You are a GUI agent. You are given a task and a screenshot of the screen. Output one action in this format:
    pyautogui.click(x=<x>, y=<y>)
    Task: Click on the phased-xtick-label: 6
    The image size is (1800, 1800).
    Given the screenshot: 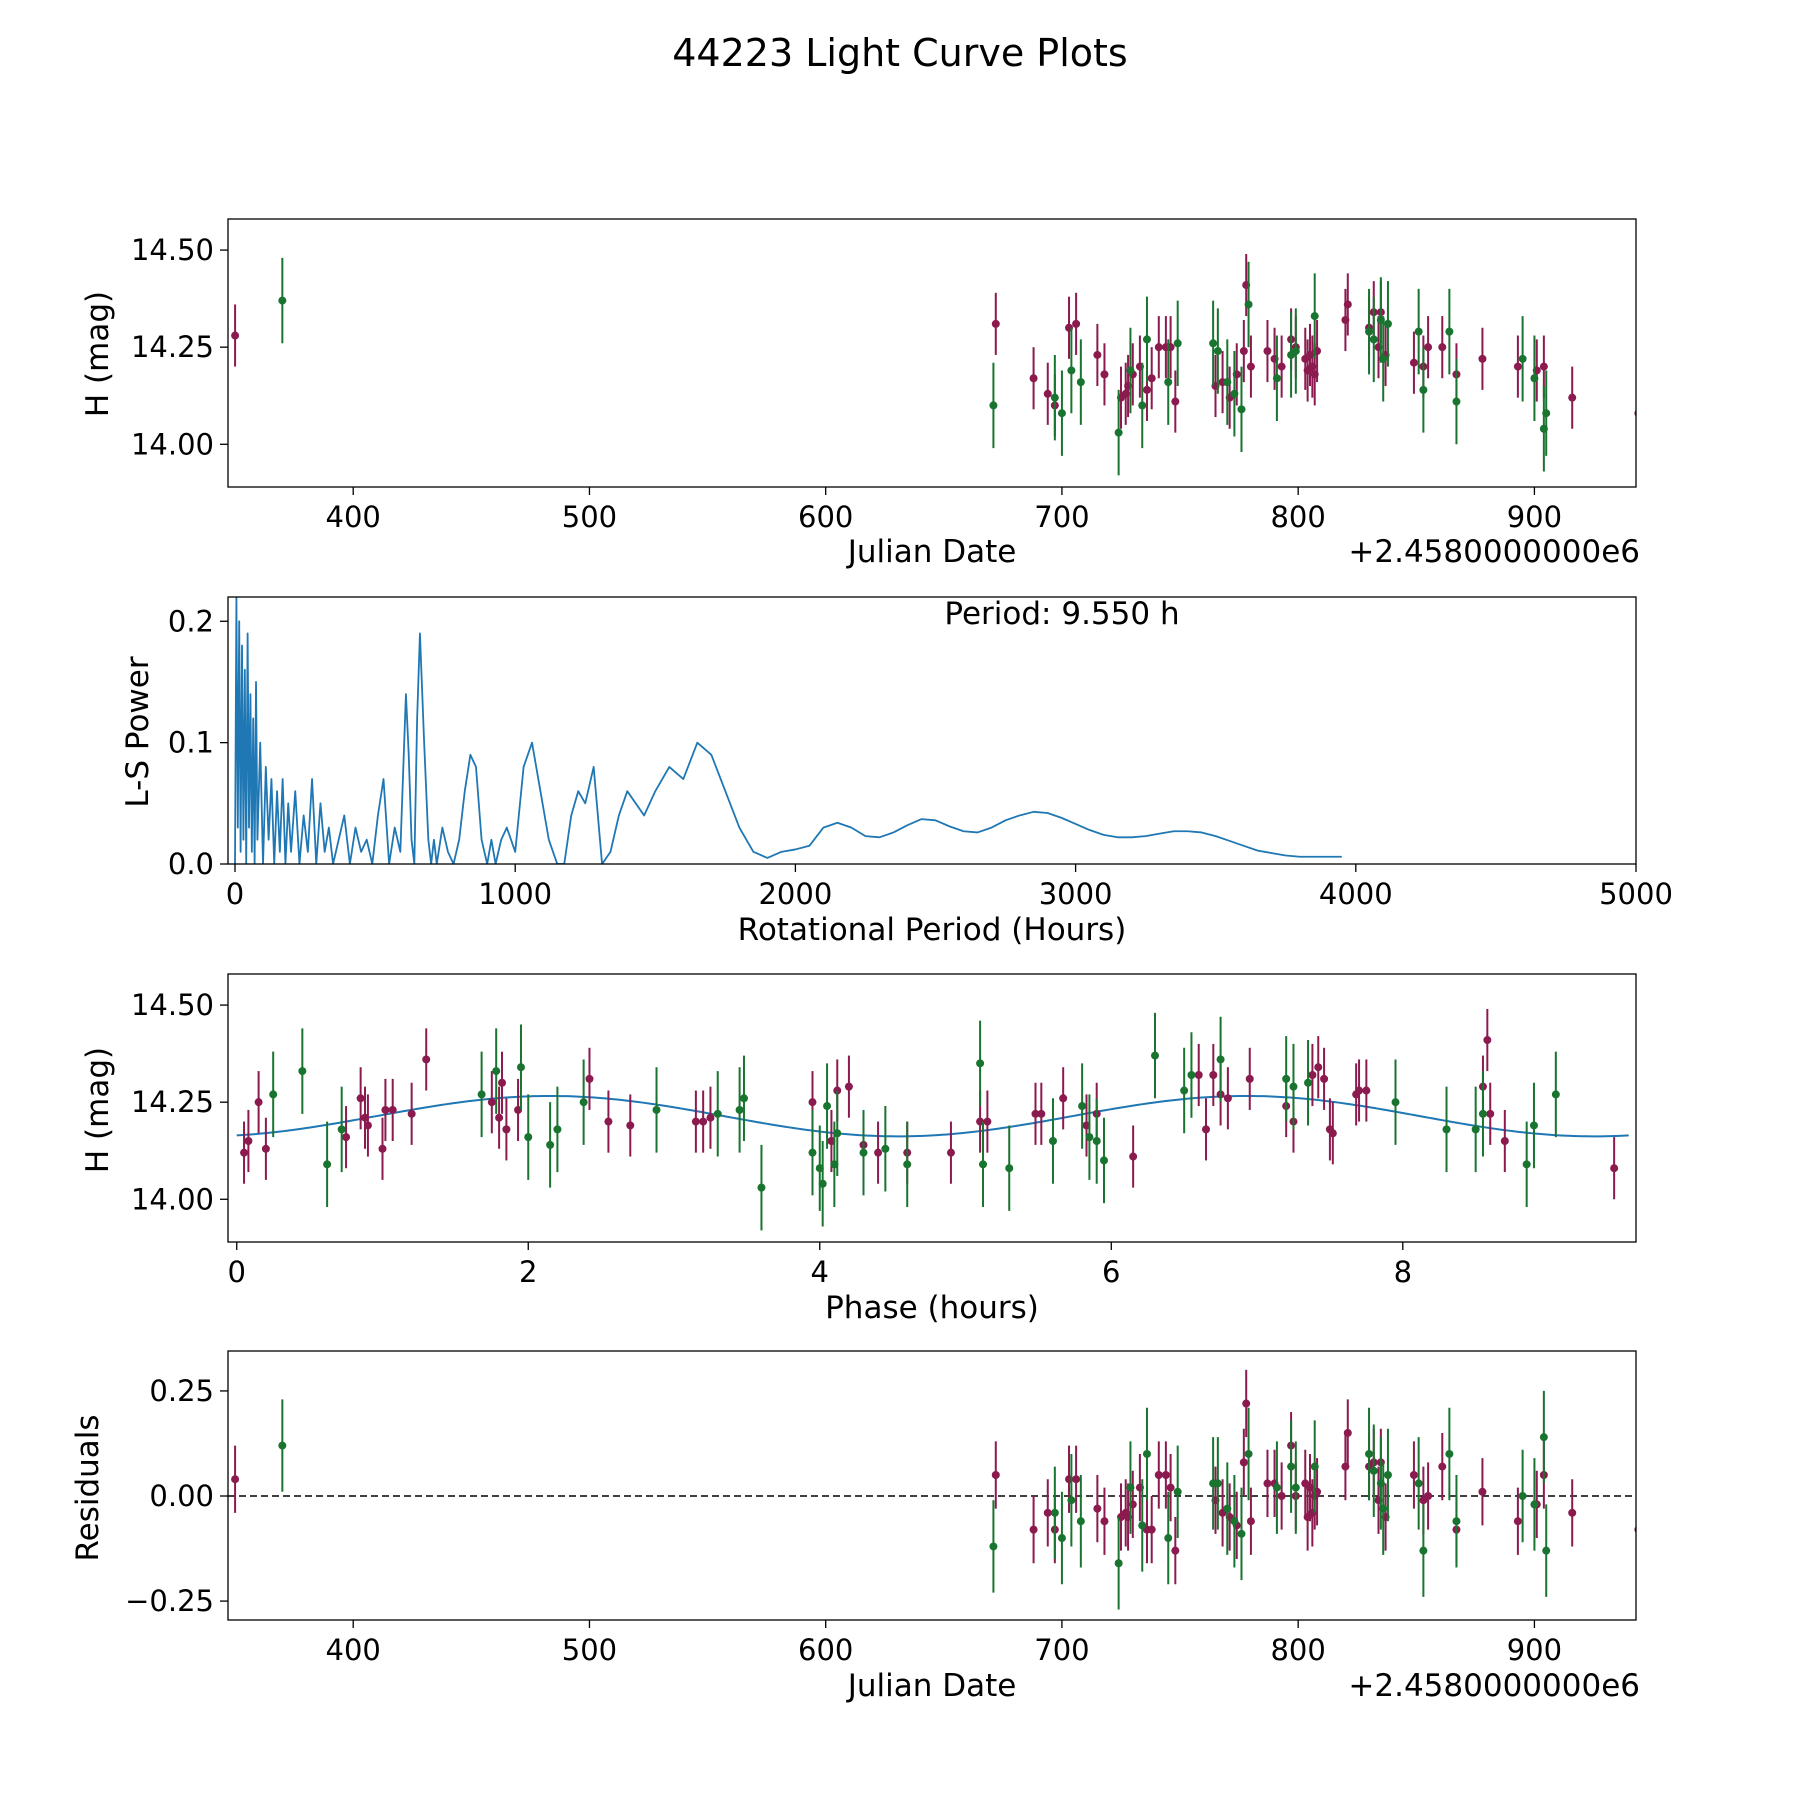 What is the action you would take?
    pyautogui.click(x=1111, y=1272)
    